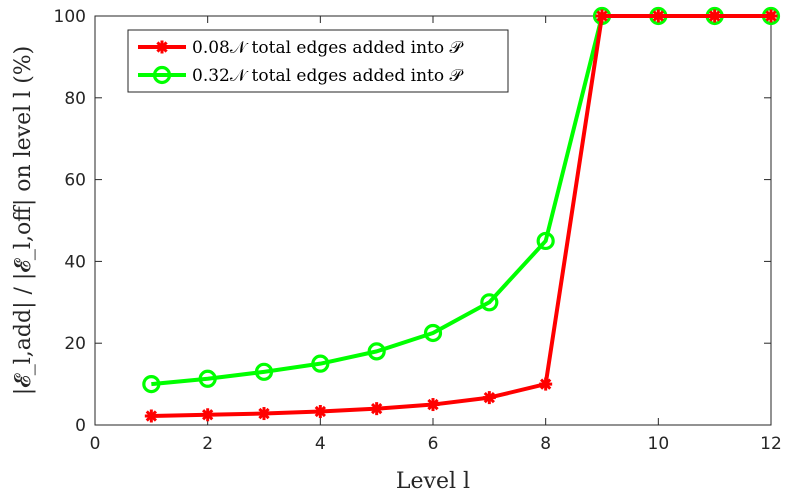 The width and height of the screenshot is (789, 496). I want to click on x-axis-label: Level l, so click(433, 481).